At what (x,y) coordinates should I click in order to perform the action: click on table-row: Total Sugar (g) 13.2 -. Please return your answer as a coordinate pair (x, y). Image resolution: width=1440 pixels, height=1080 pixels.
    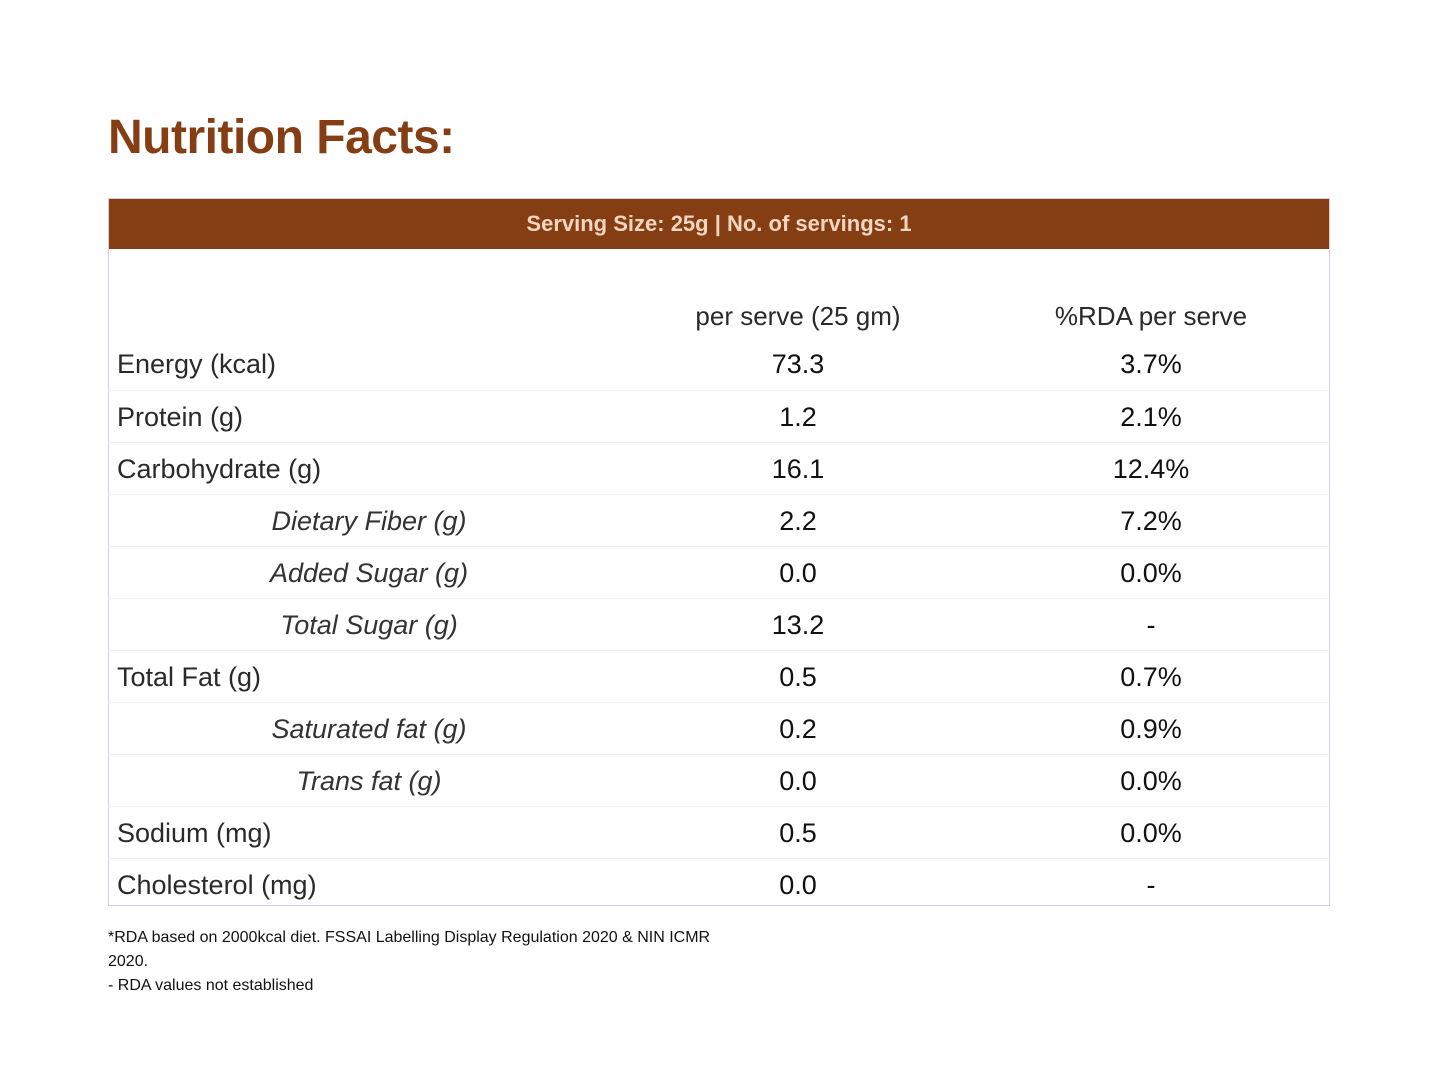
    Looking at the image, I should click on (719, 624).